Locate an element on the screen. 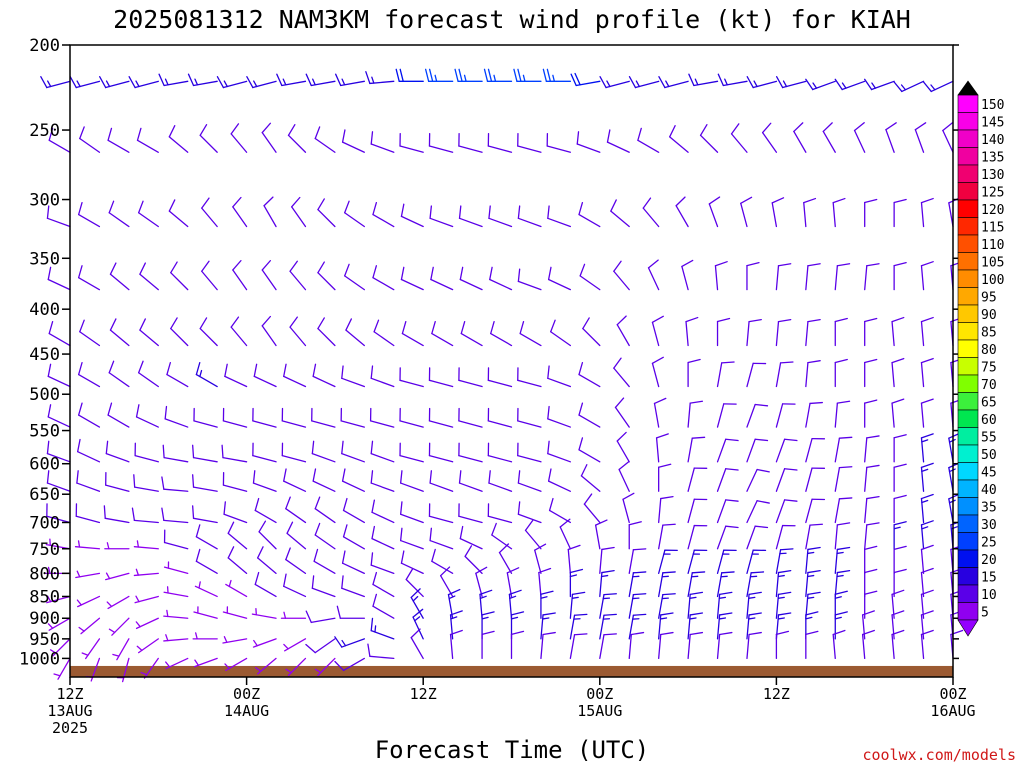  credit-text: coolwx.com/models is located at coordinates (939, 755).